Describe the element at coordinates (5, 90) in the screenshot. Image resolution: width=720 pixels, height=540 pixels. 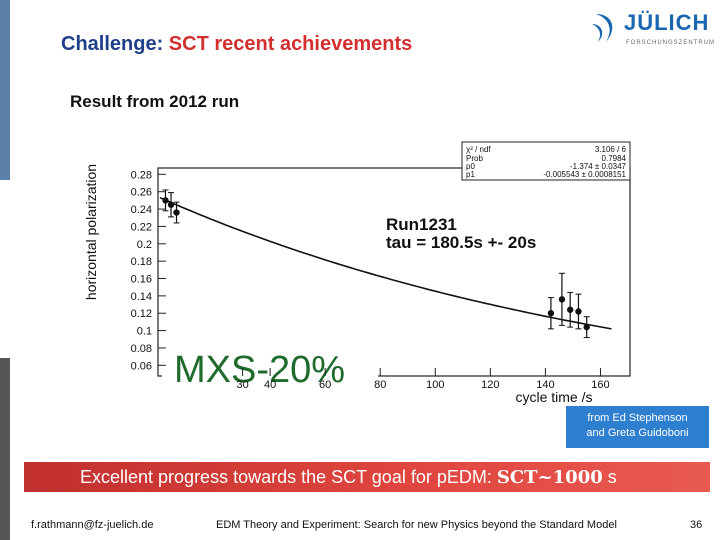
I see `accent-bar-top` at that location.